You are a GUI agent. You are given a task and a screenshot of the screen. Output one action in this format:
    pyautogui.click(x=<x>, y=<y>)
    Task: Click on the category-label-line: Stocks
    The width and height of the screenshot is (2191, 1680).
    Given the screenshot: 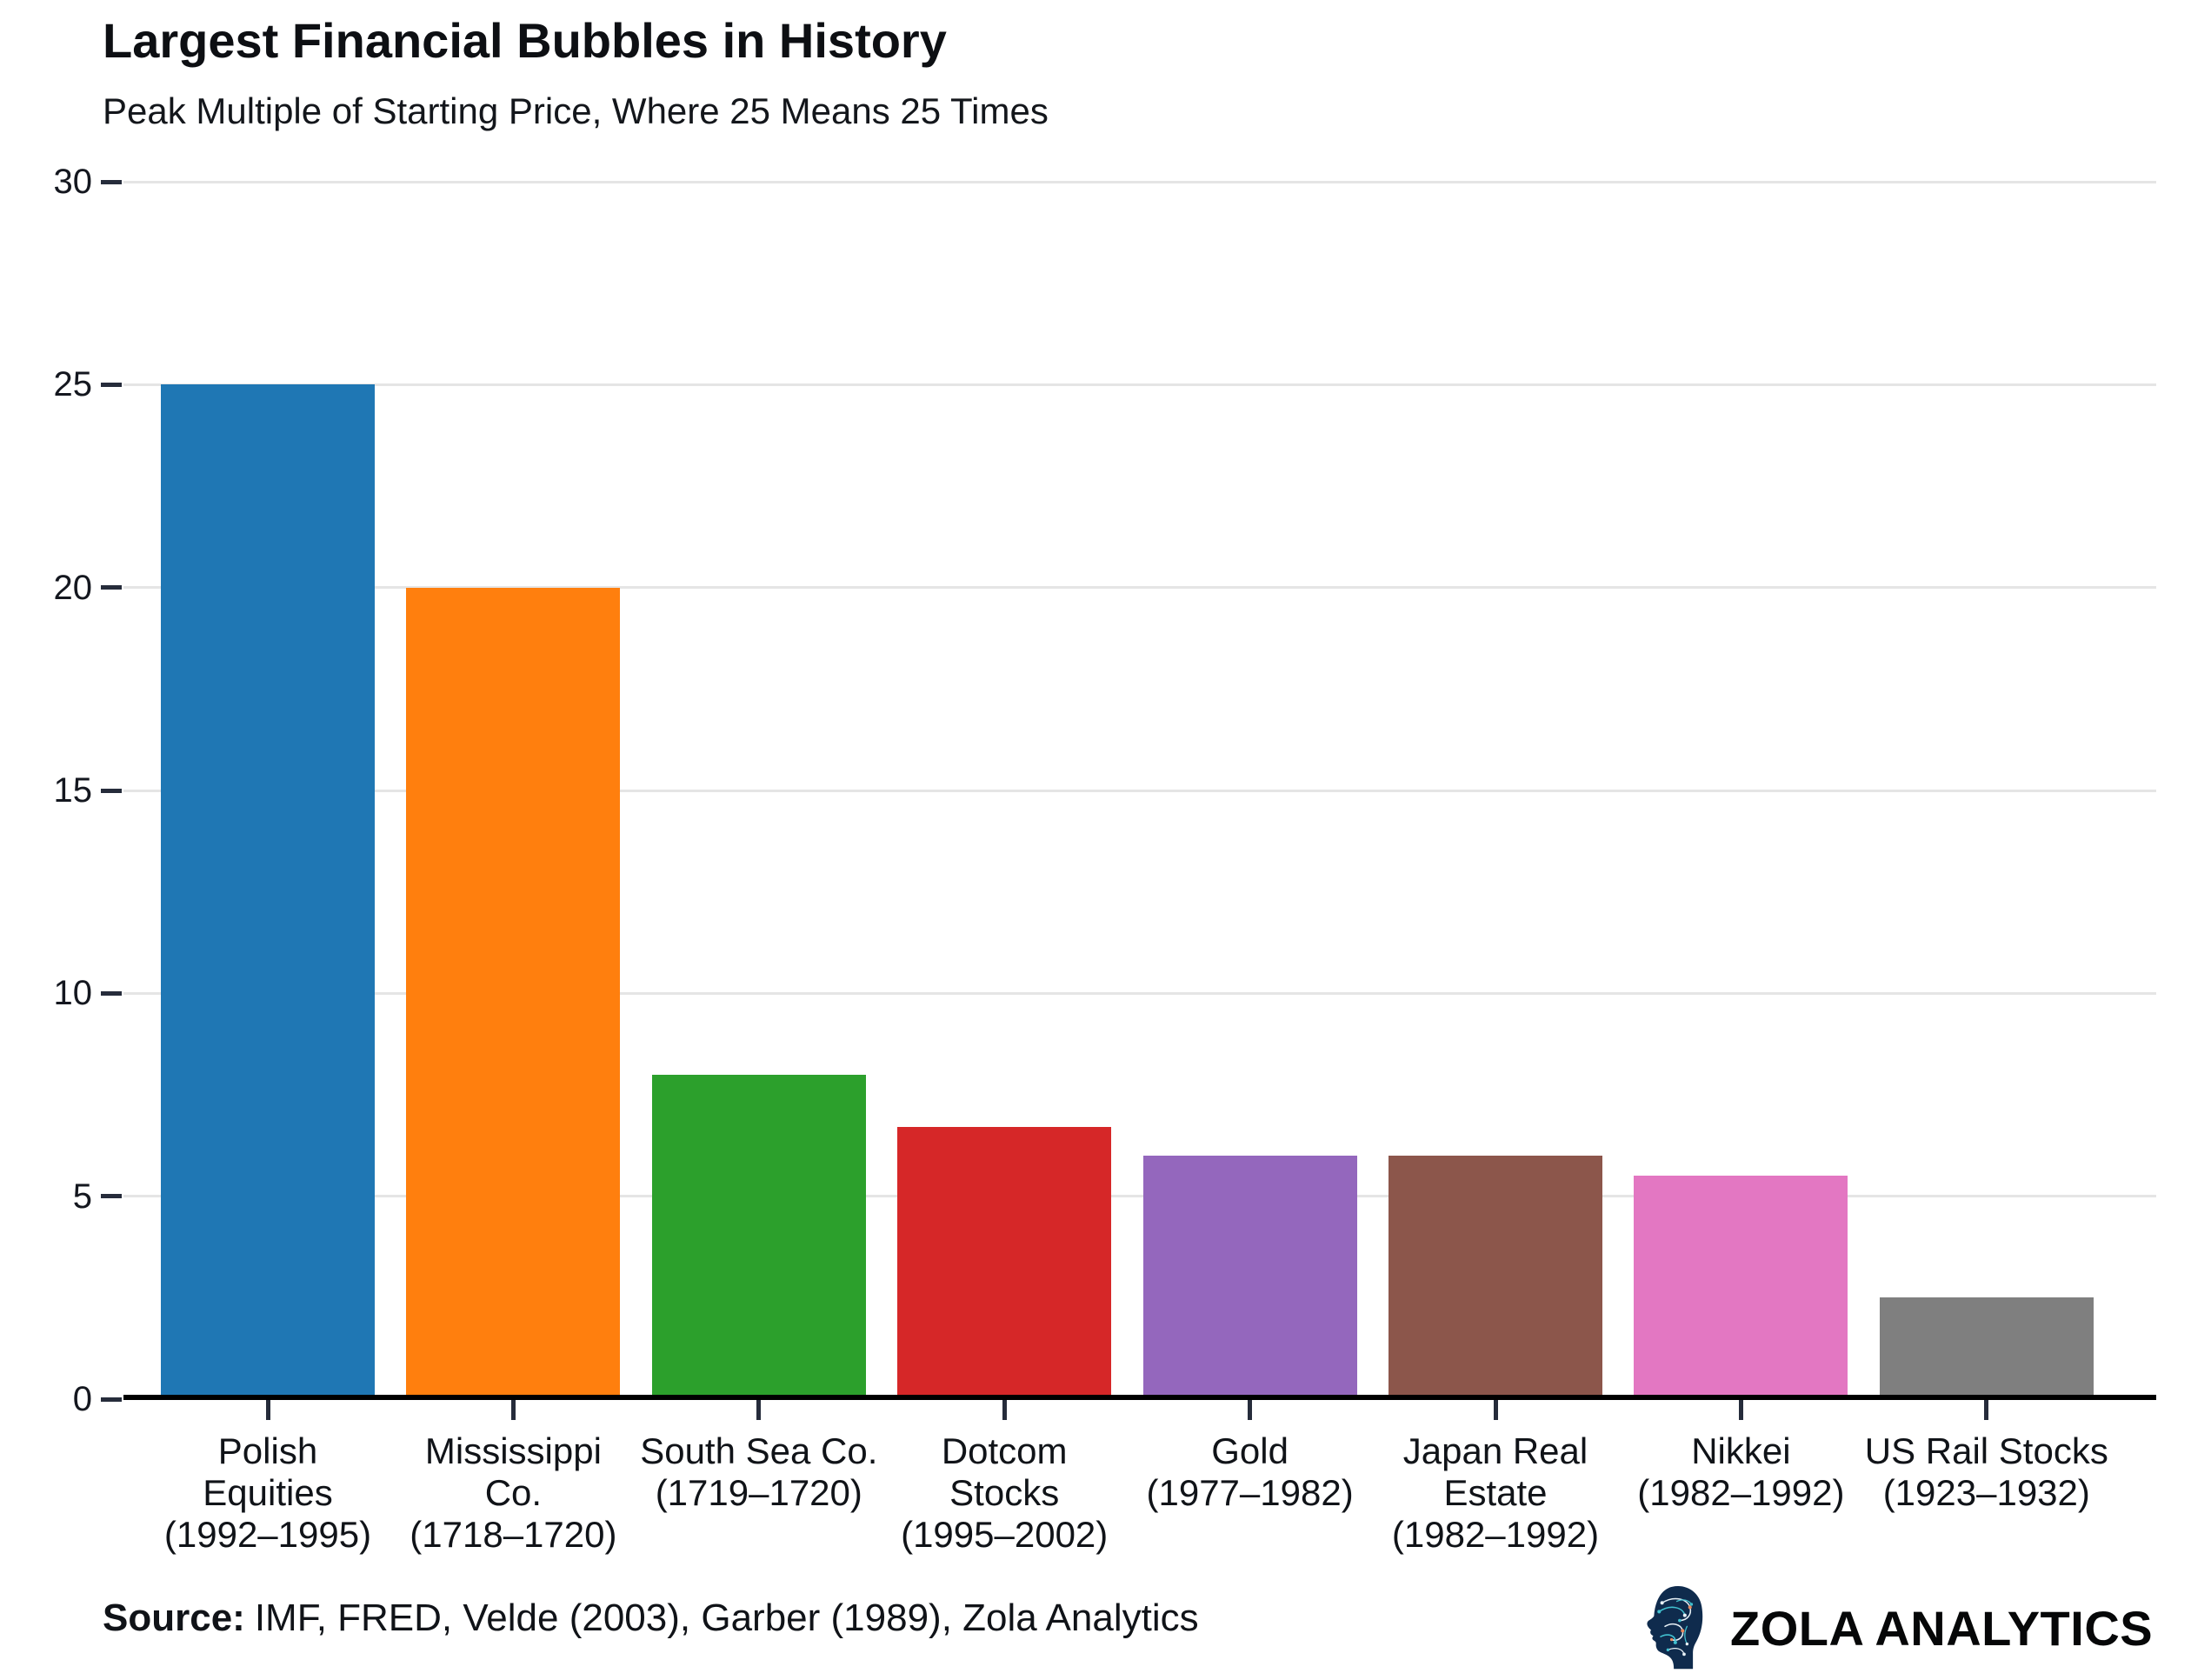 What is the action you would take?
    pyautogui.click(x=1004, y=1492)
    